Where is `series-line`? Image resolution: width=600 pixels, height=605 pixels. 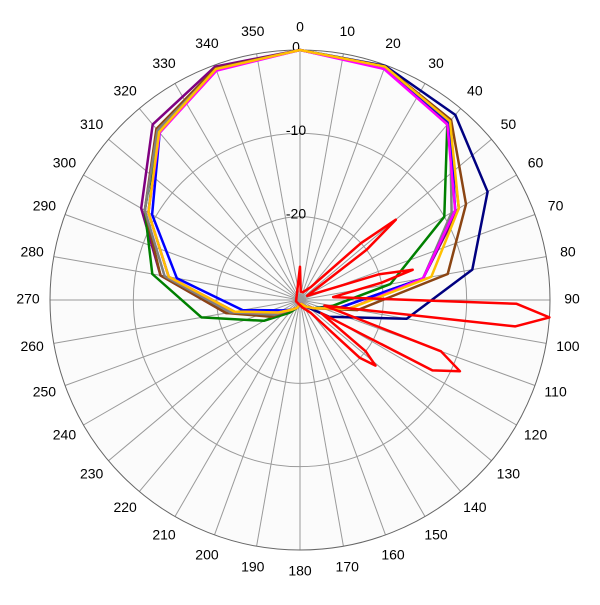 series-line is located at coordinates (422, 295).